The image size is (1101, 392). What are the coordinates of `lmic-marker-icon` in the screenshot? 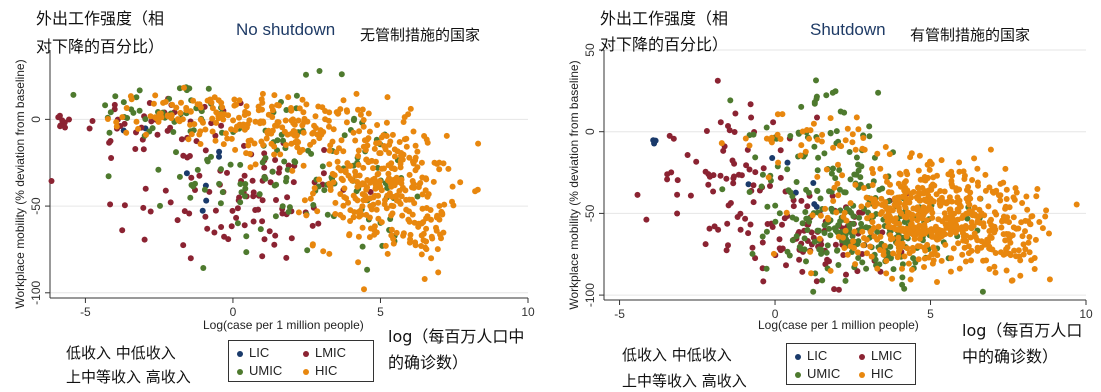 It's located at (862, 356).